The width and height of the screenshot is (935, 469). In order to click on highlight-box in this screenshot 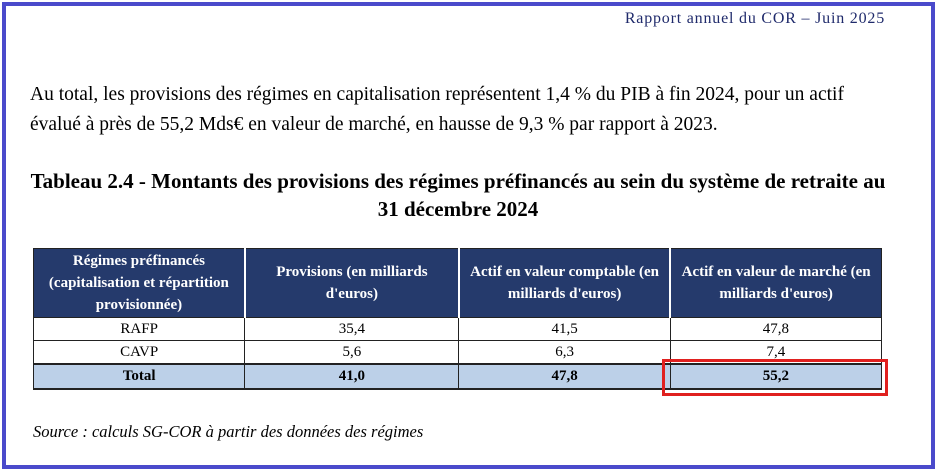, I will do `click(775, 377)`.